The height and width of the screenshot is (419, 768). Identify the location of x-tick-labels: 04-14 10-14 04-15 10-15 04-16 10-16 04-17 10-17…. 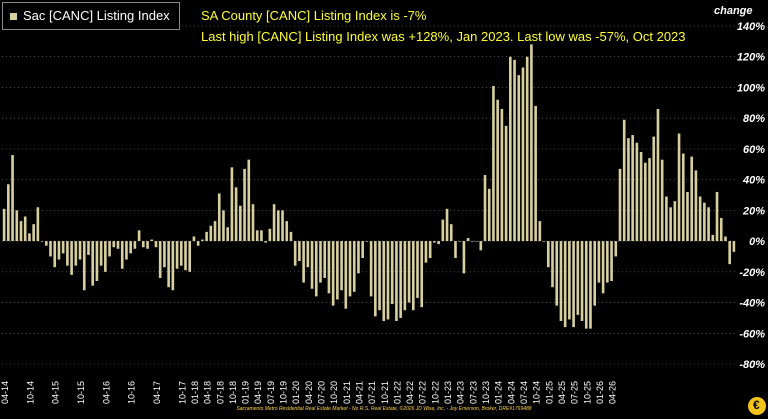
(308, 392).